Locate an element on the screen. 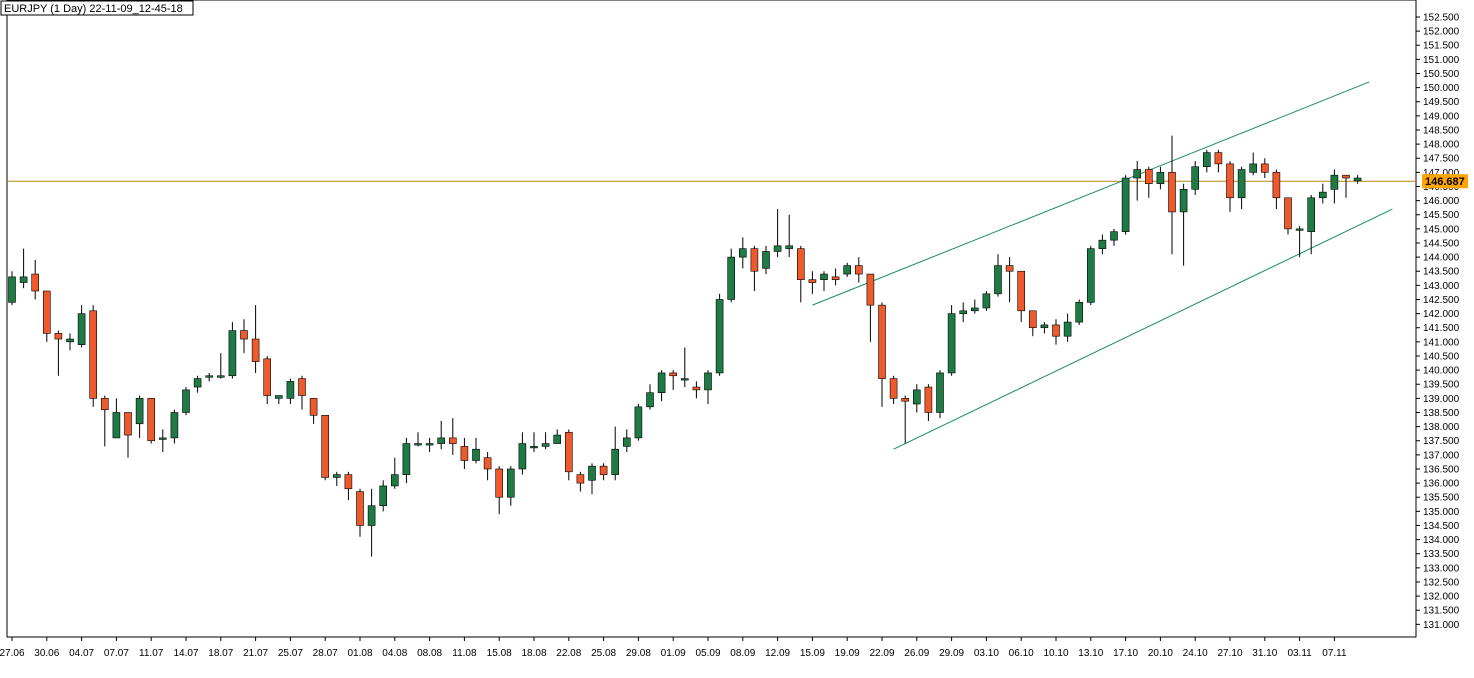  x-tick-label: 01.08 is located at coordinates (359, 653).